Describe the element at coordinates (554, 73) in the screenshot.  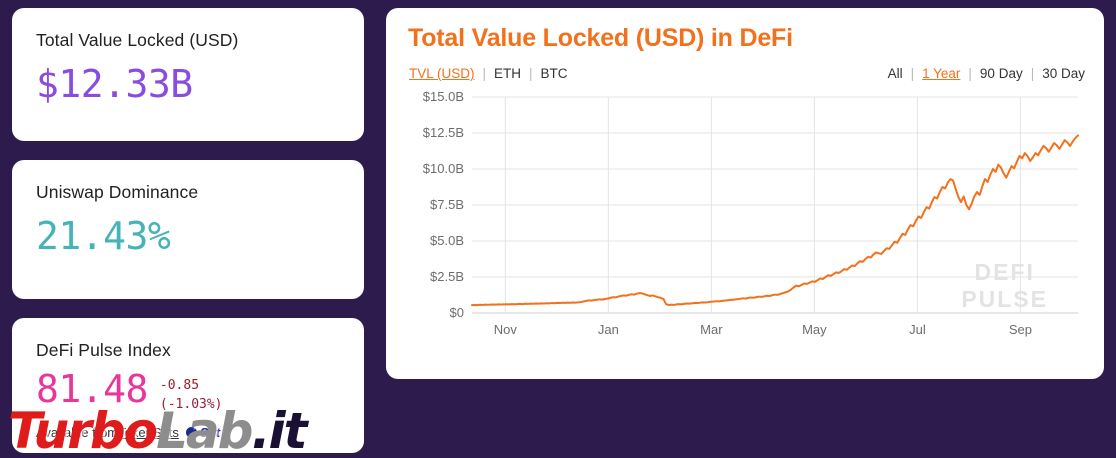
I see `metric-tab-btc: BTC` at that location.